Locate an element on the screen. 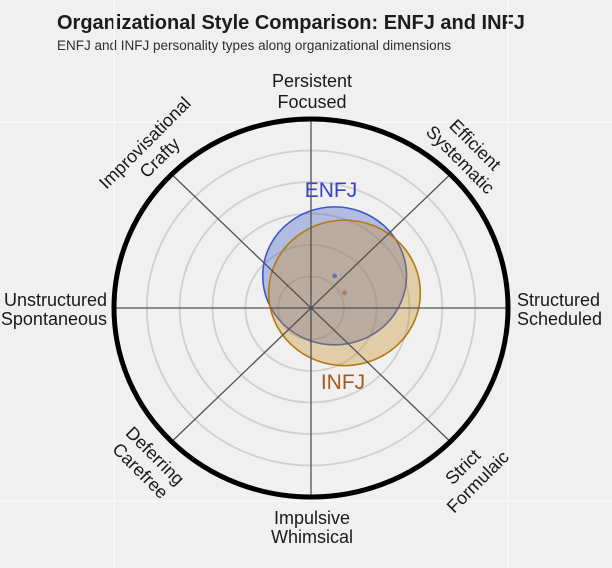 The width and height of the screenshot is (612, 568). axis-label-left-line1: Unstructured is located at coordinates (55, 300).